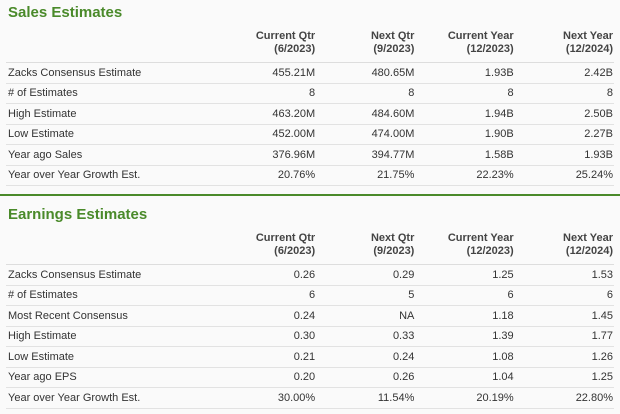 This screenshot has width=620, height=414. Describe the element at coordinates (465, 316) in the screenshot. I see `value-cell: 1.18` at that location.